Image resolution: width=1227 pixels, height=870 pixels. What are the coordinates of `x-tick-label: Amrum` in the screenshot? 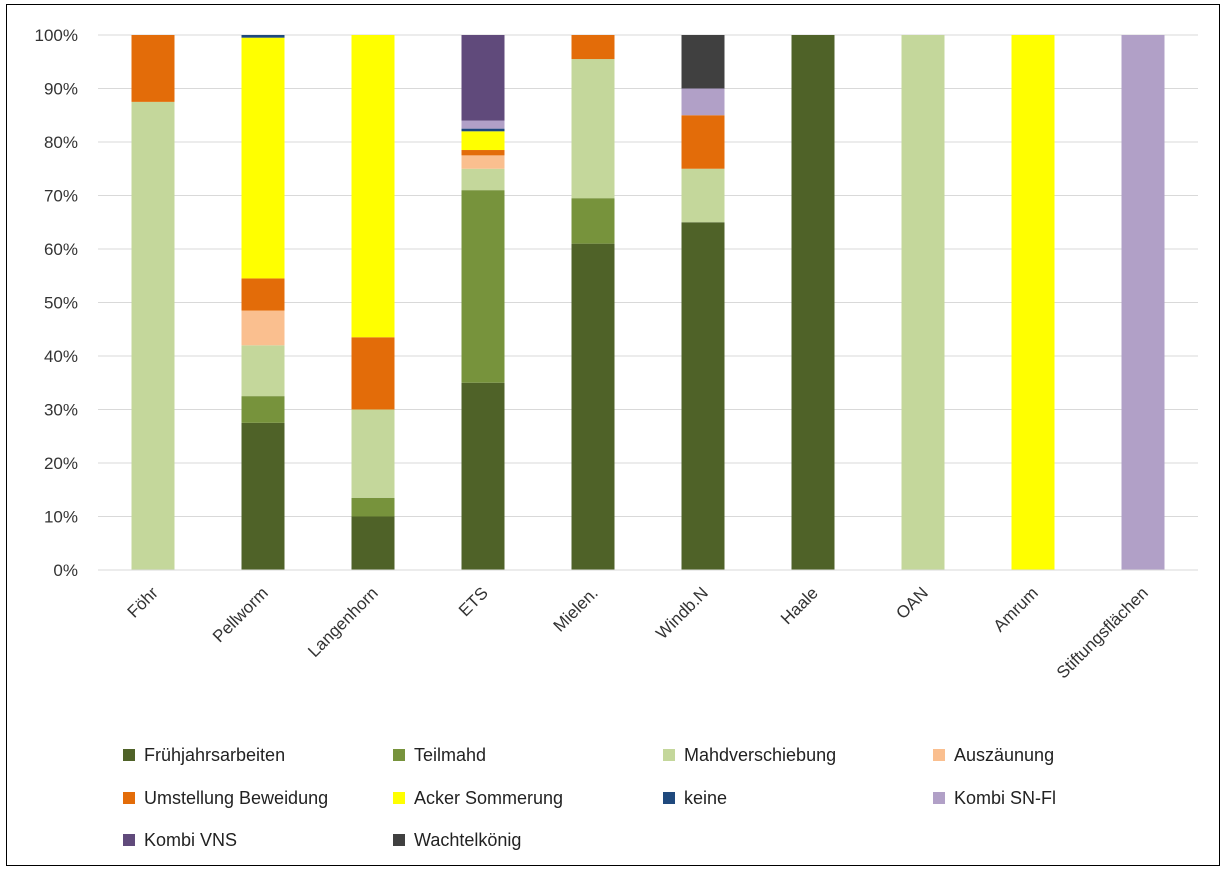 It's located at (1016, 609).